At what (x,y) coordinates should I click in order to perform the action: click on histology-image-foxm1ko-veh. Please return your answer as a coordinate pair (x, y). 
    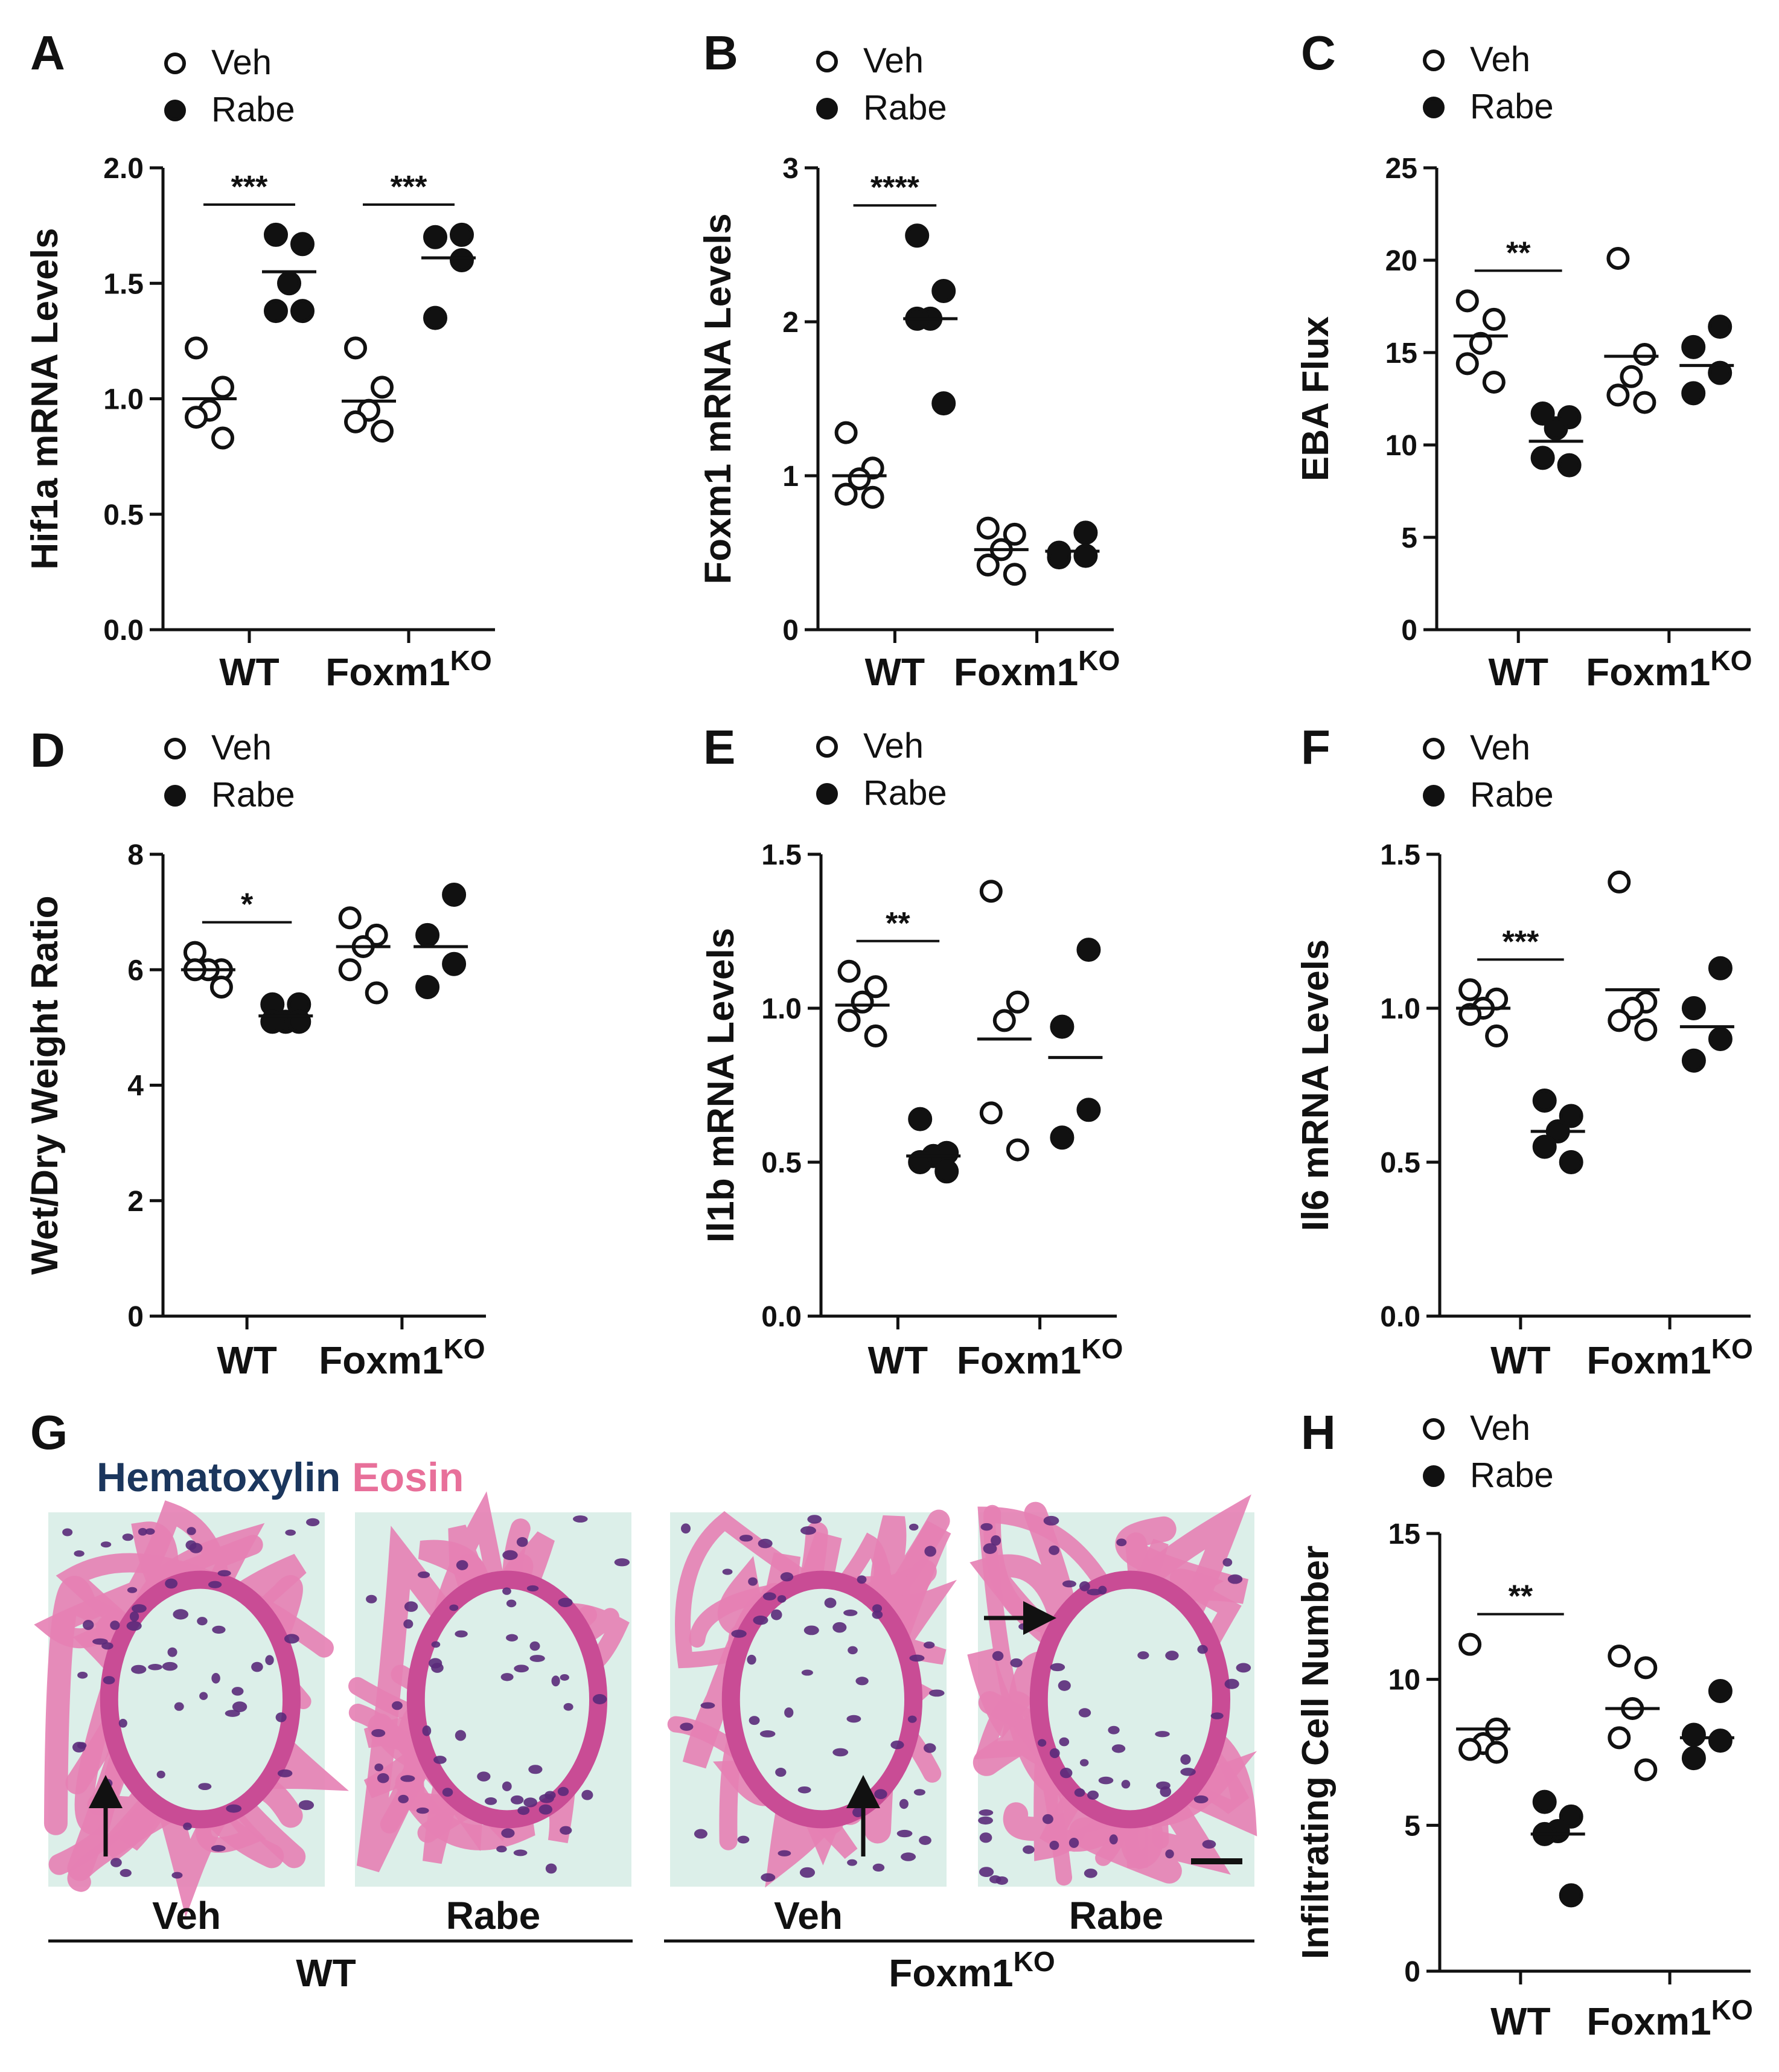
    Looking at the image, I should click on (812, 1698).